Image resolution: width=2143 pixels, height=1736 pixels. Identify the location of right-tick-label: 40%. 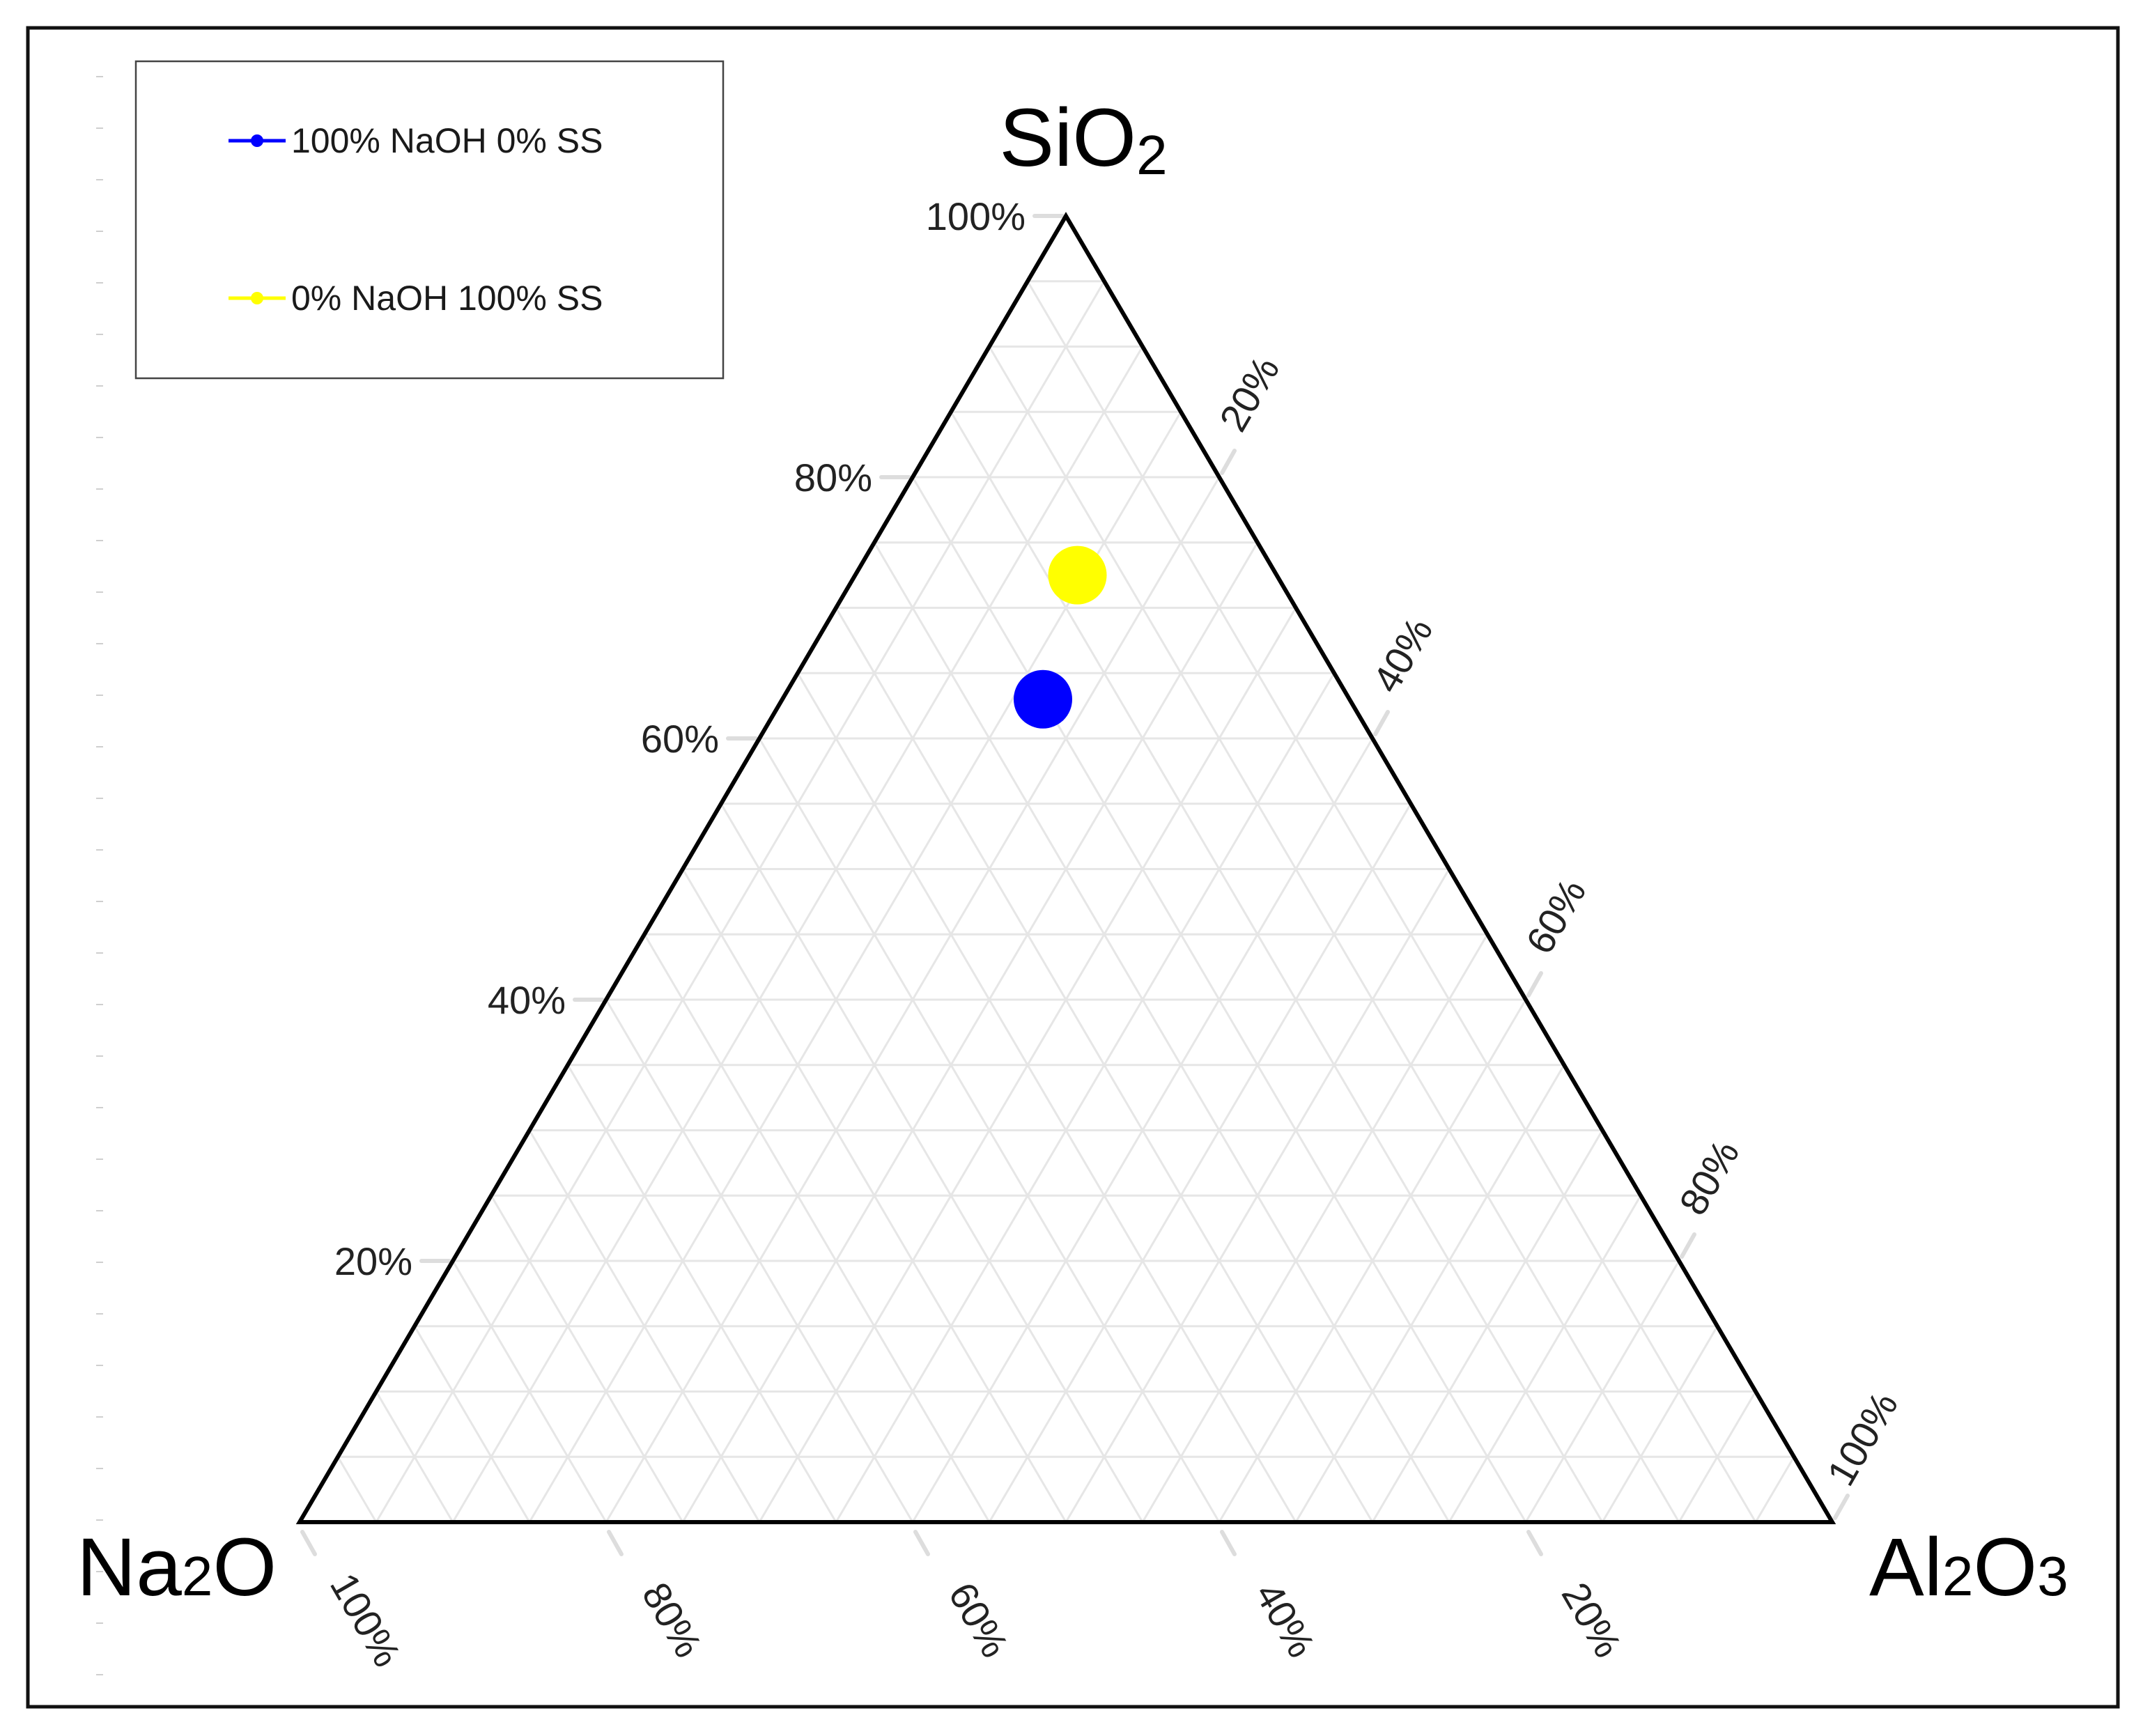
(1402, 655).